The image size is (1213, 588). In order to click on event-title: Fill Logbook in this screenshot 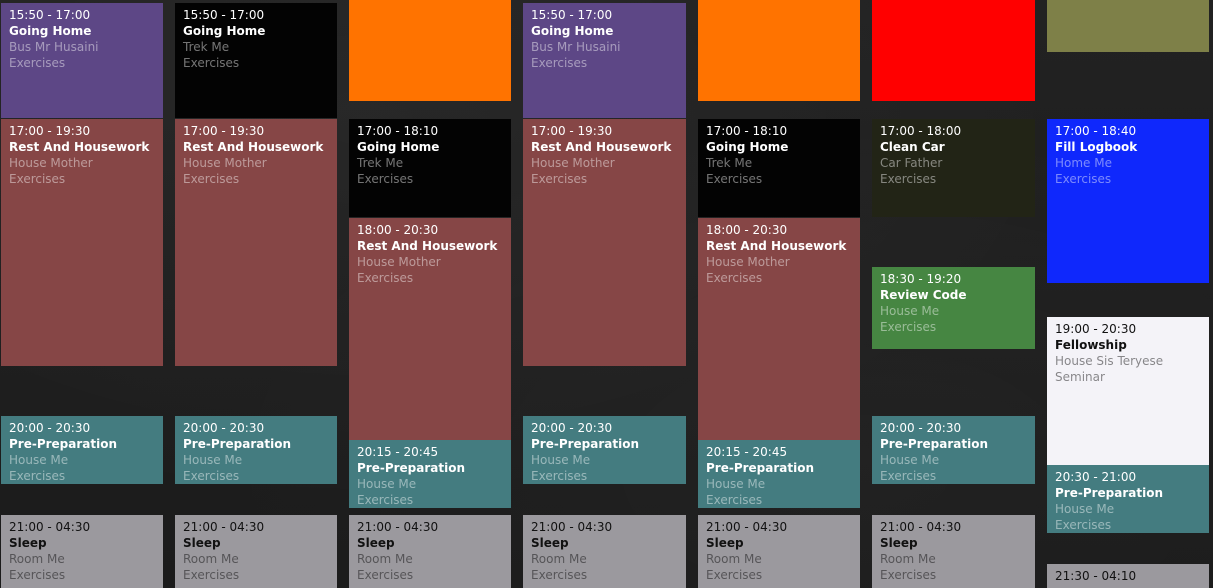, I will do `click(1096, 147)`.